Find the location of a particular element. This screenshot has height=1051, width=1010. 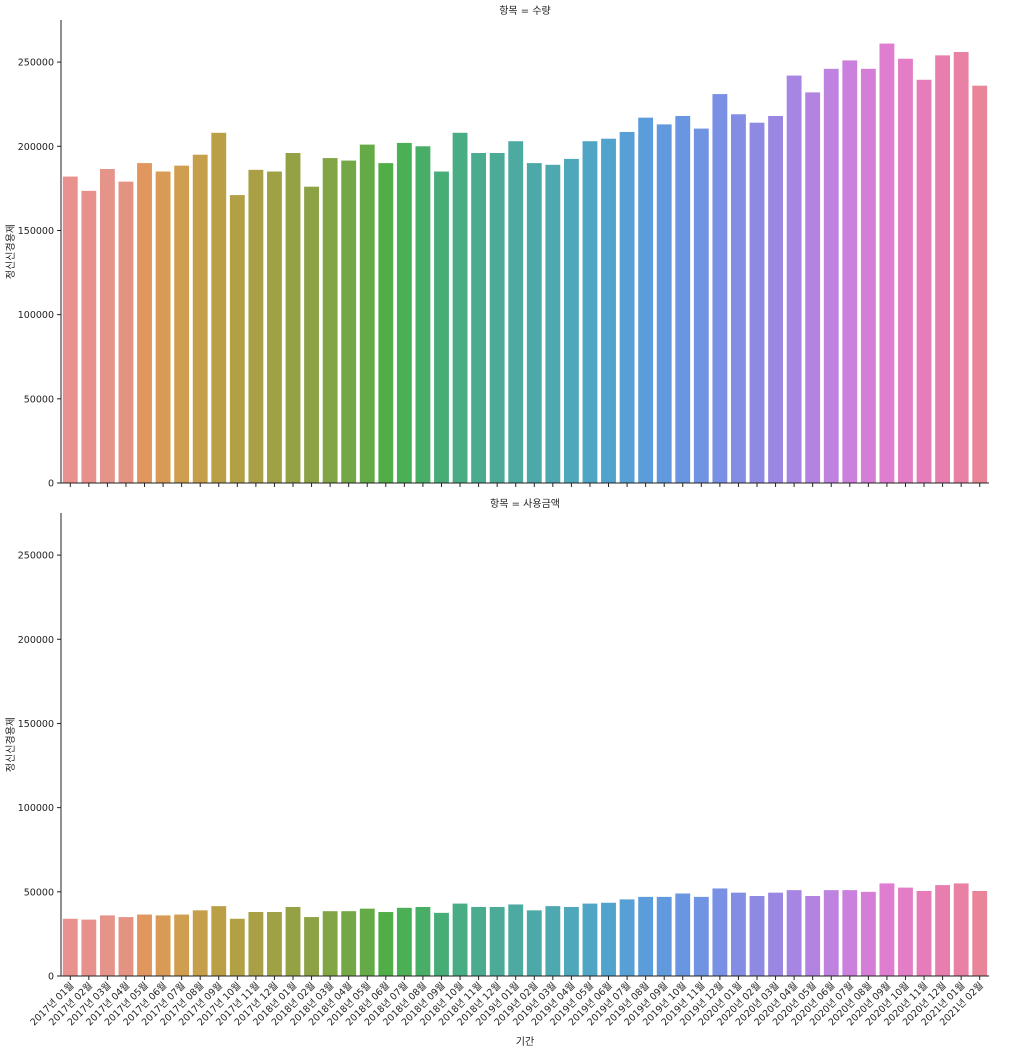

y-tick-label-amount-5: 250000 is located at coordinates (36, 556).